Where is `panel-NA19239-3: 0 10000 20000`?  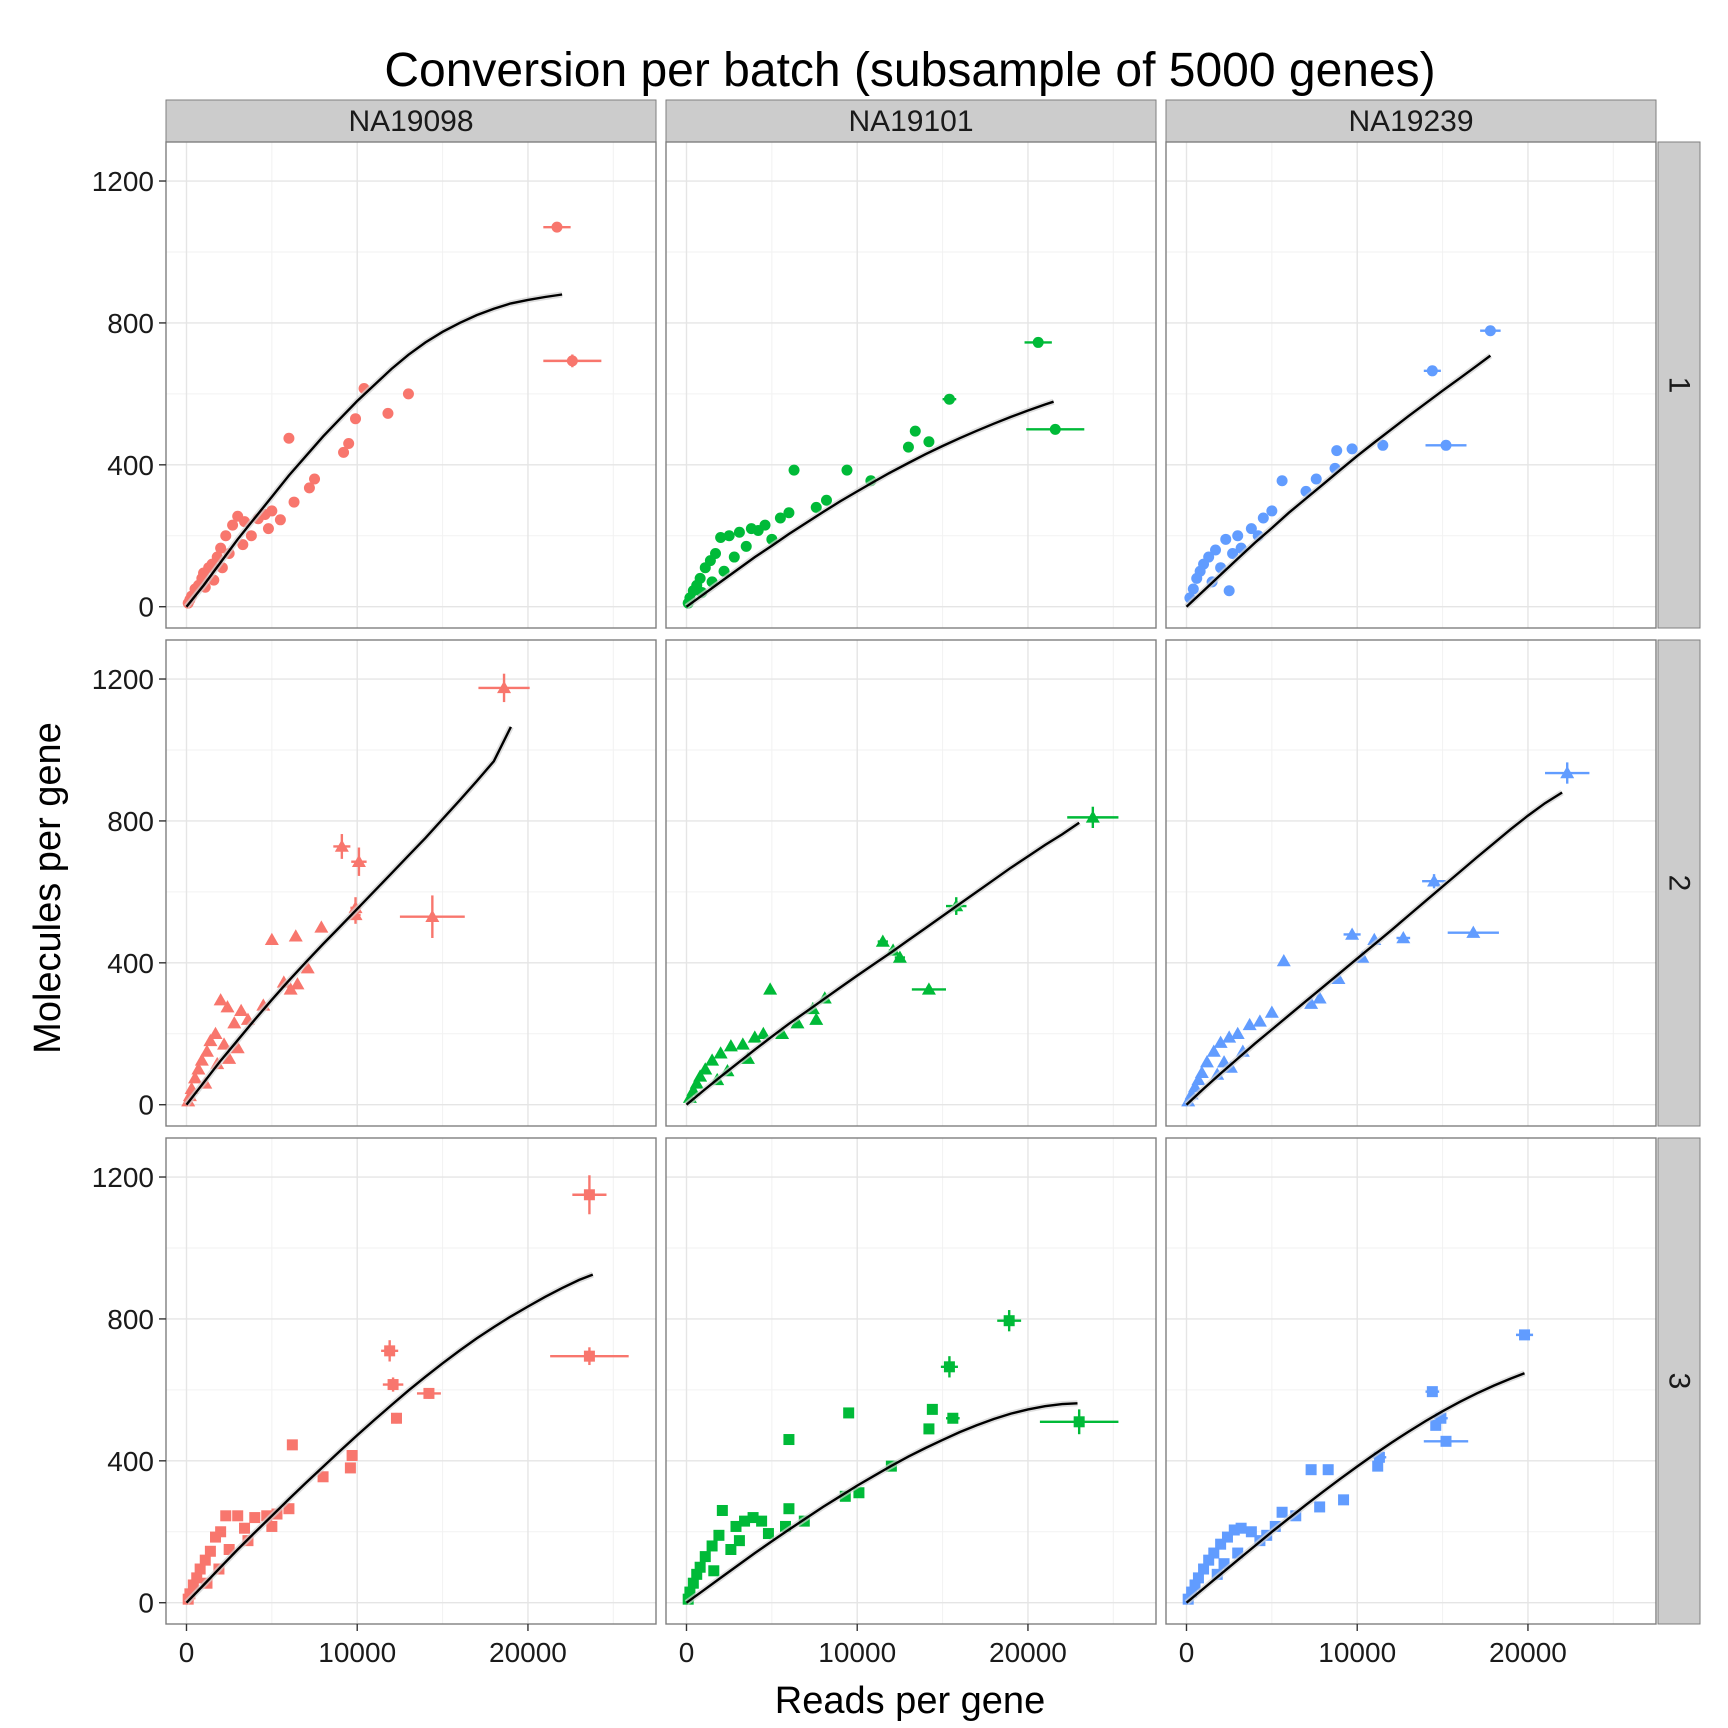 panel-NA19239-3: 0 10000 20000 is located at coordinates (1411, 1402).